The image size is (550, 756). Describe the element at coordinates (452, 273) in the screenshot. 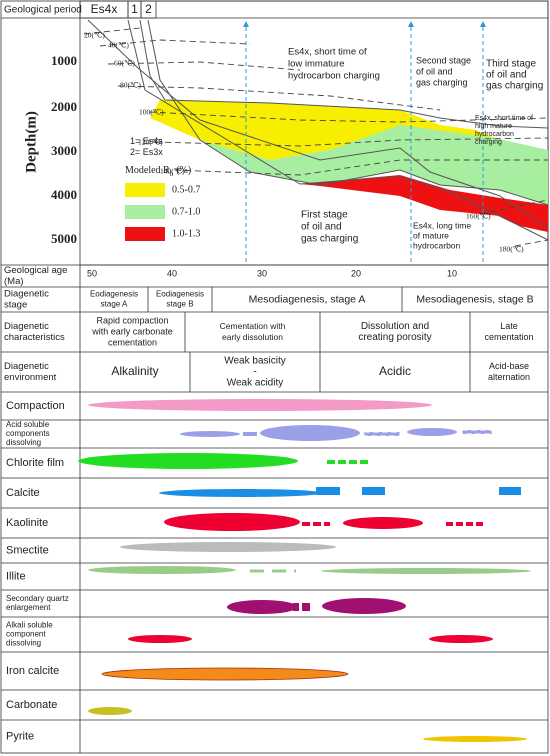

I see `age-tick: 10` at that location.